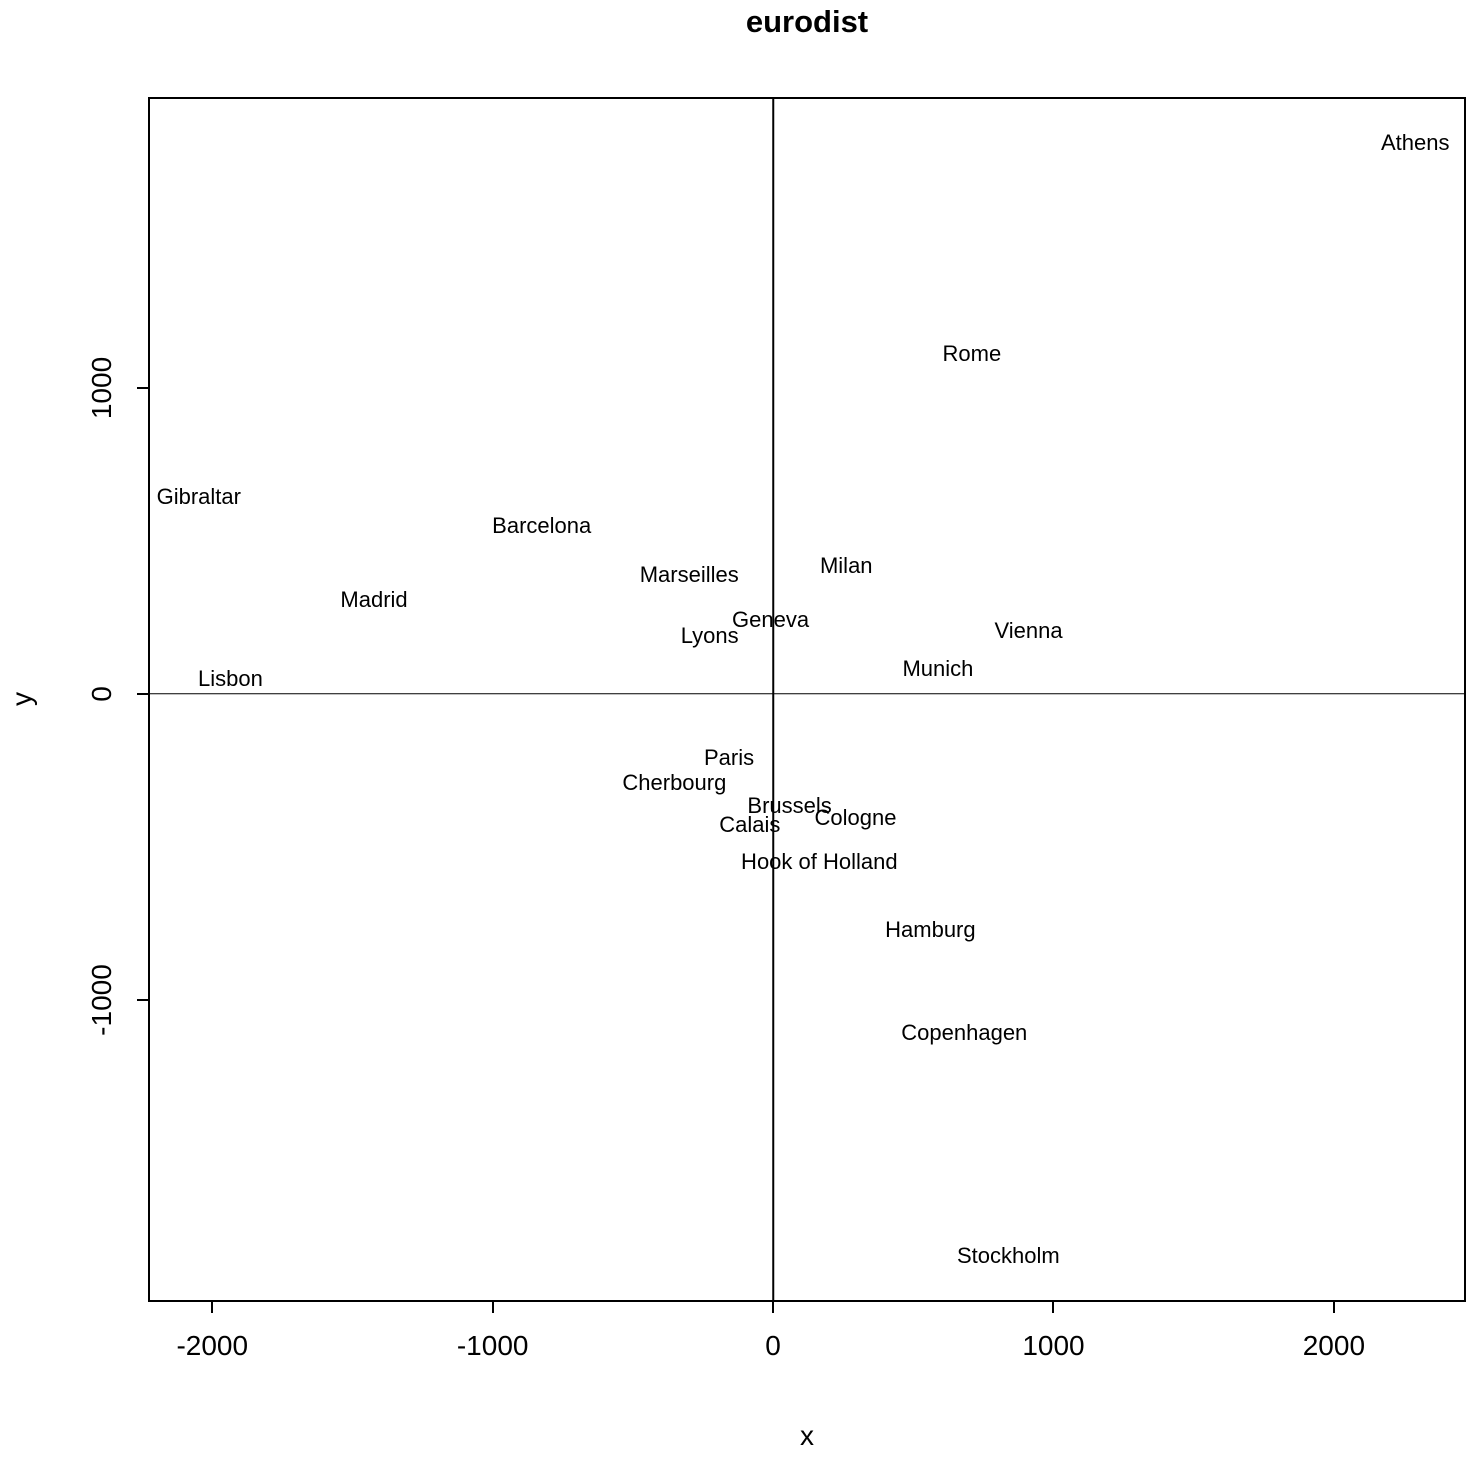 Image resolution: width=1482 pixels, height=1460 pixels. Describe the element at coordinates (729, 758) in the screenshot. I see `city-label: Paris` at that location.